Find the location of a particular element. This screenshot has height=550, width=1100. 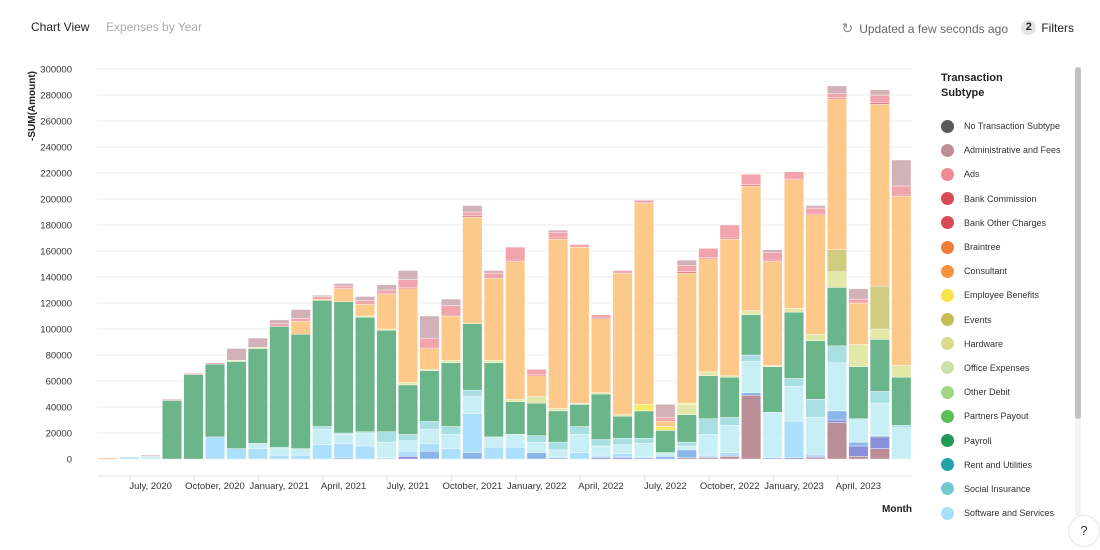

legend-item: Administrative and Fees is located at coordinates (1006, 150).